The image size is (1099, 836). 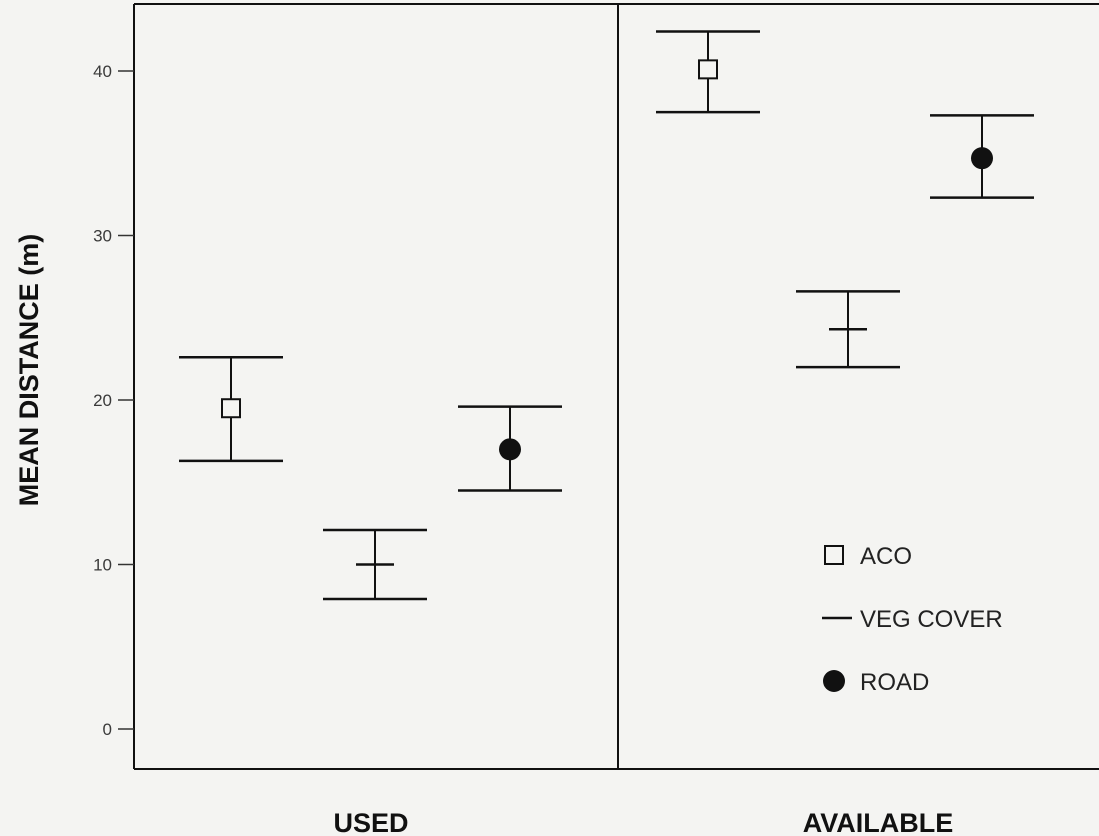 What do you see at coordinates (29, 370) in the screenshot?
I see `y-axis-title: MEAN DISTANCE (m)` at bounding box center [29, 370].